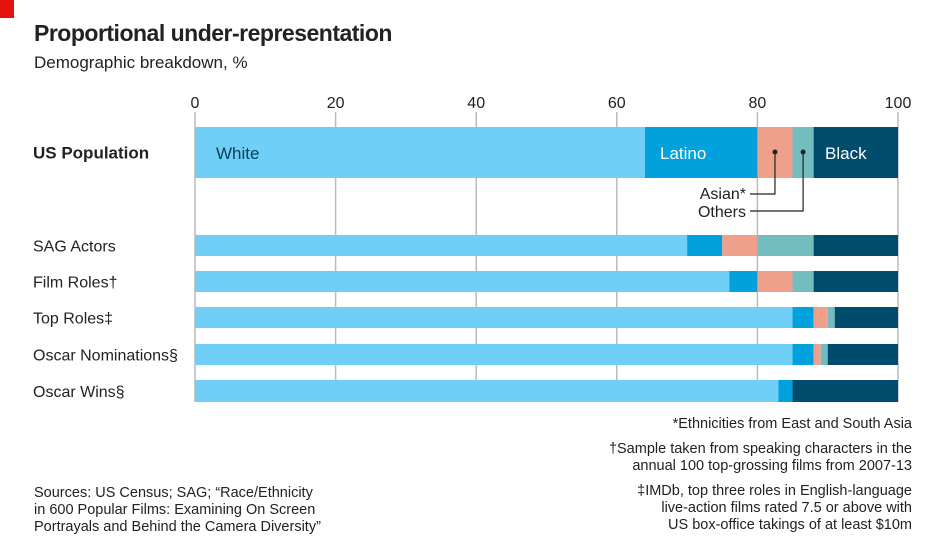  What do you see at coordinates (141, 62) in the screenshot?
I see `chart-subtitle: Demographic breakdown, %` at bounding box center [141, 62].